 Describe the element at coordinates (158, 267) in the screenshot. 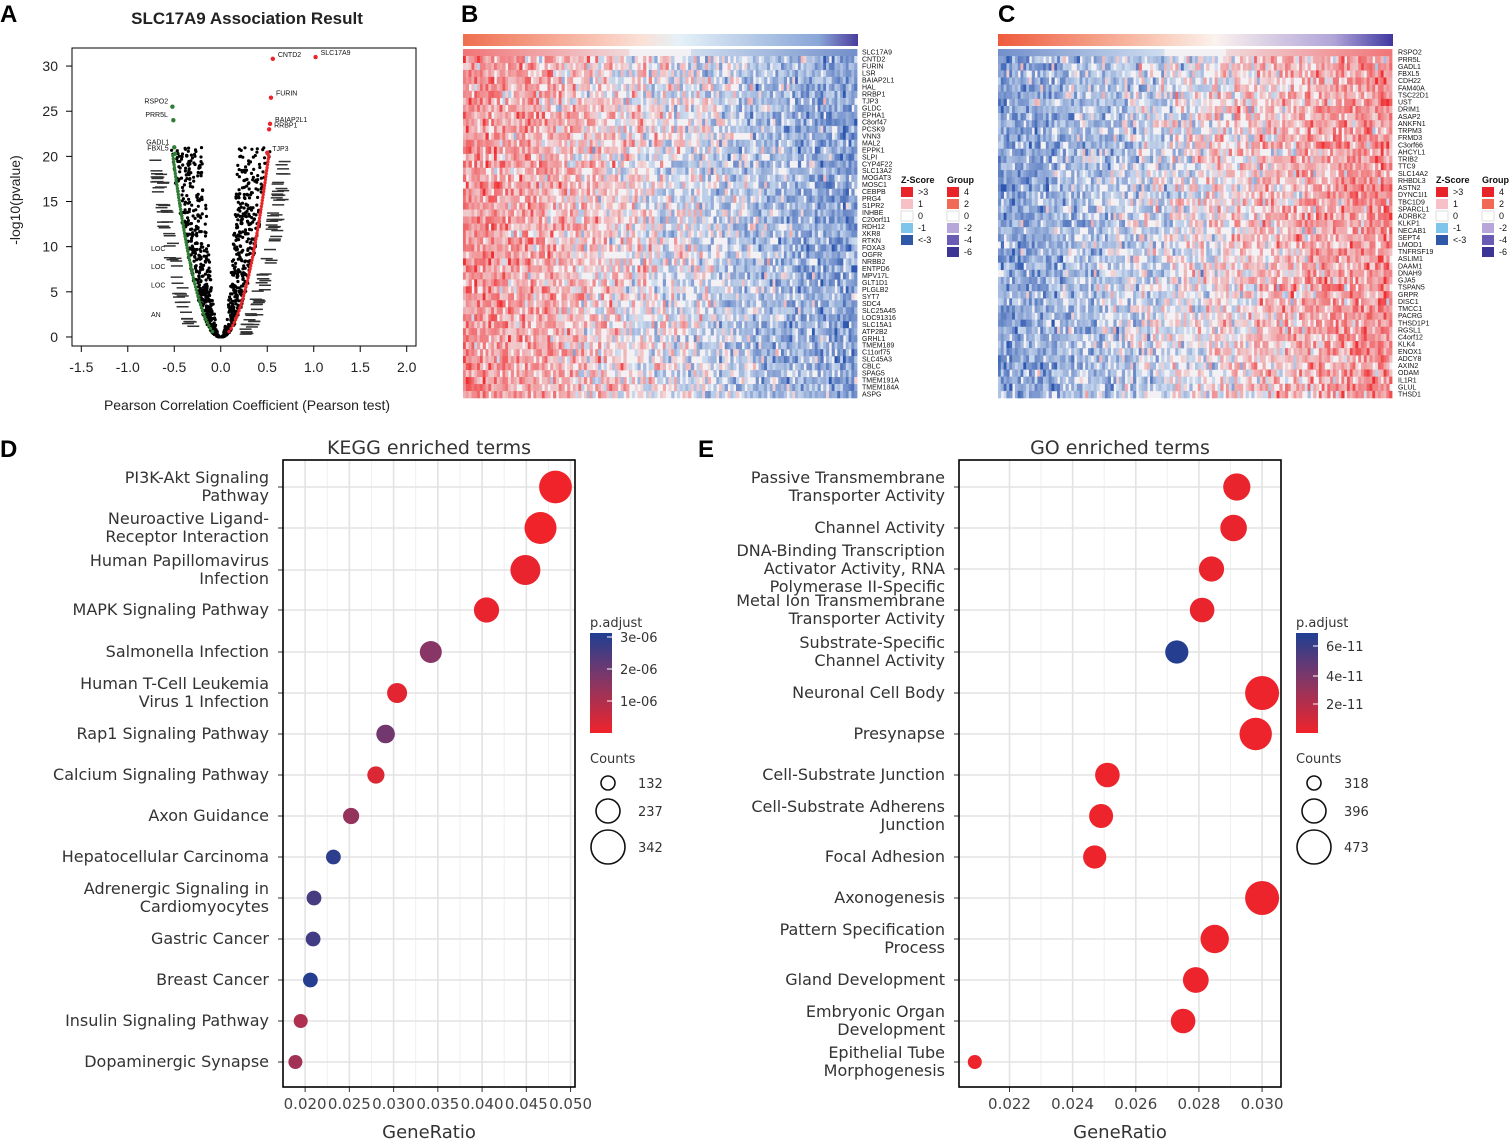

I see `volcano-gene-label: LOC` at that location.